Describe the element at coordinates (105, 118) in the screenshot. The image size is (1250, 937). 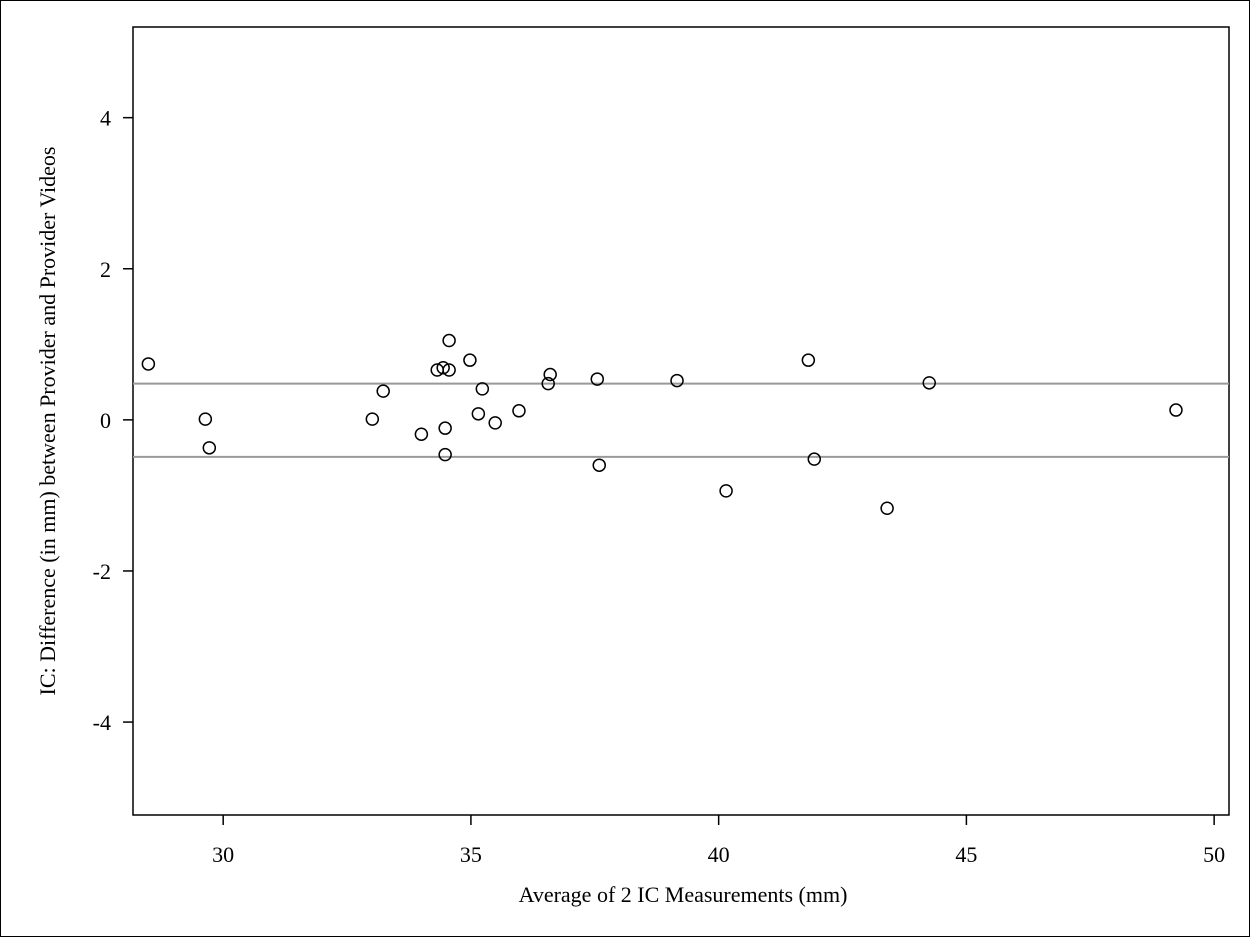
I see `y-tick-label: 4` at that location.